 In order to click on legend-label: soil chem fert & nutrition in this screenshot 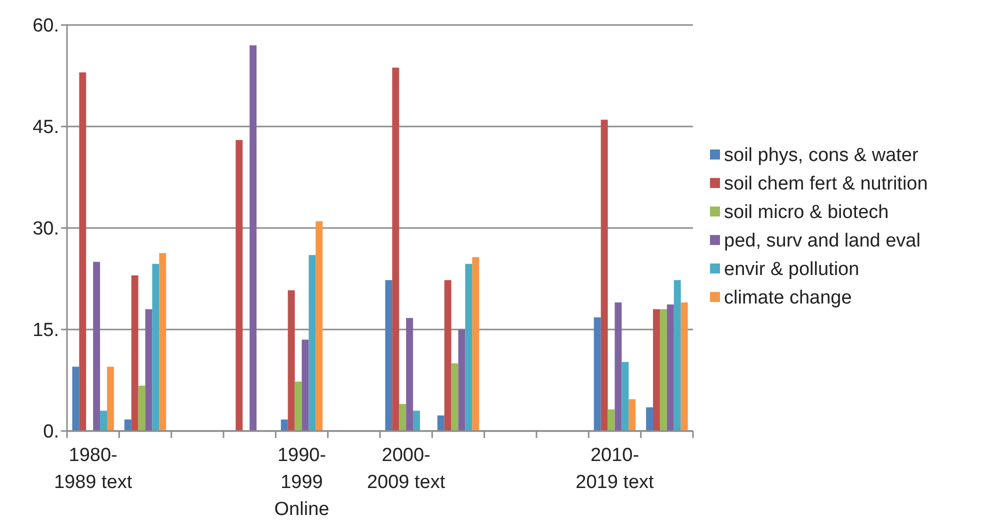, I will do `click(826, 184)`.